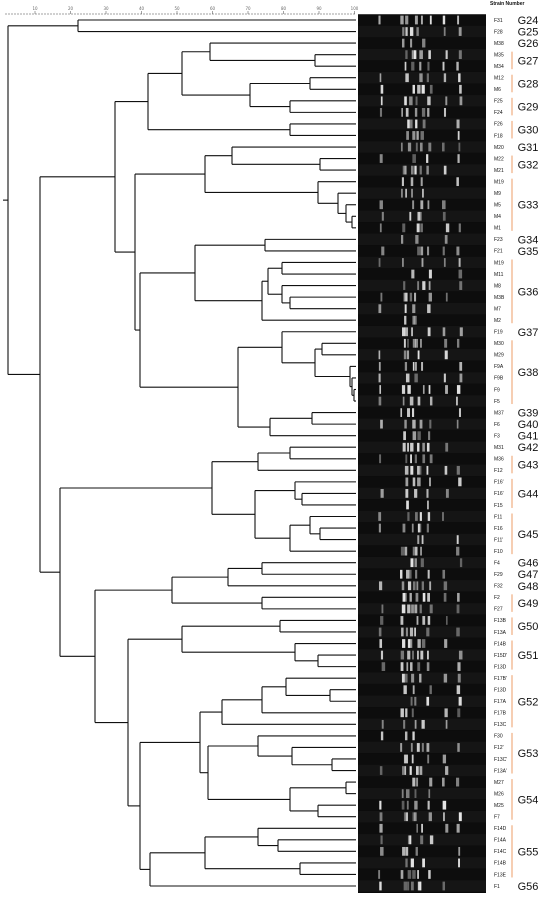 The image size is (550, 899). Describe the element at coordinates (498, 32) in the screenshot. I see `strain-label: F28` at that location.